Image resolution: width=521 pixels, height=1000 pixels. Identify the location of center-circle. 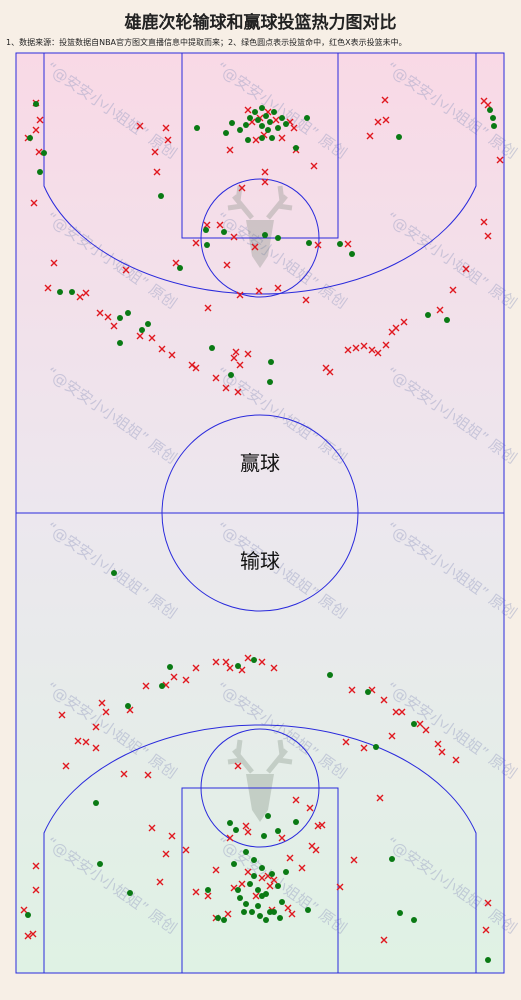
(260, 513).